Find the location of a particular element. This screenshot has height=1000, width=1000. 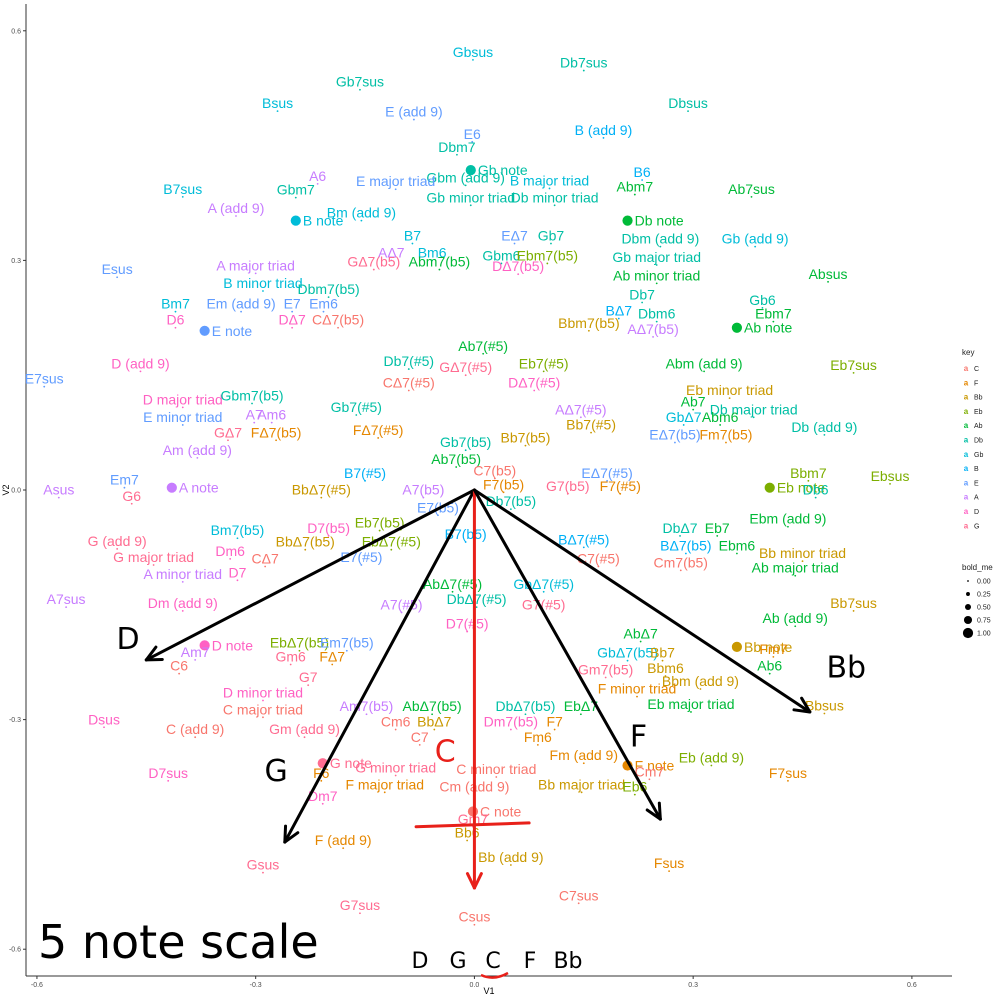

point-label: Dbm6 is located at coordinates (657, 314).